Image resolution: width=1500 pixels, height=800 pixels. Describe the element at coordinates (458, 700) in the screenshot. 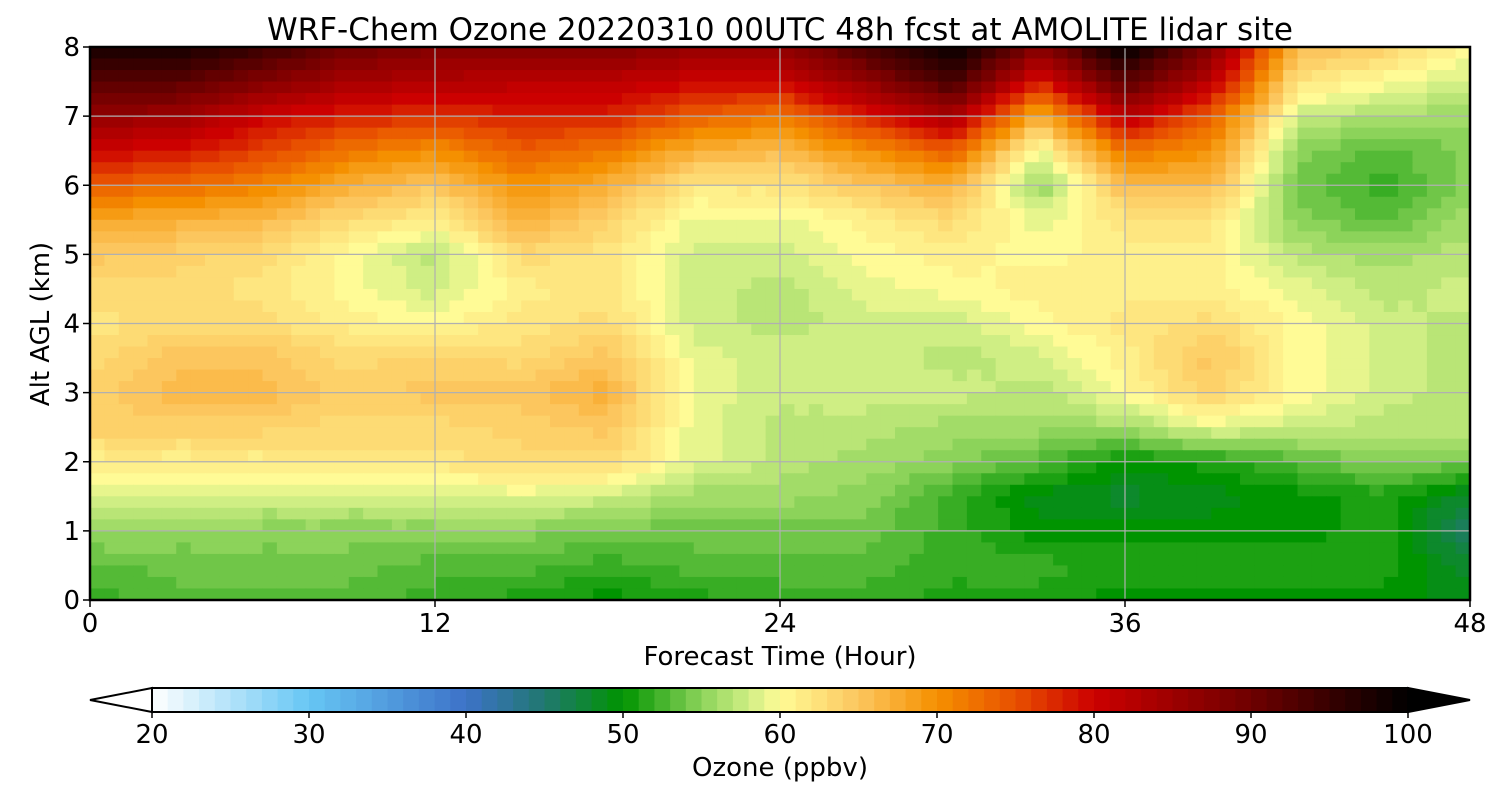

I see `colorbar-swatch` at that location.